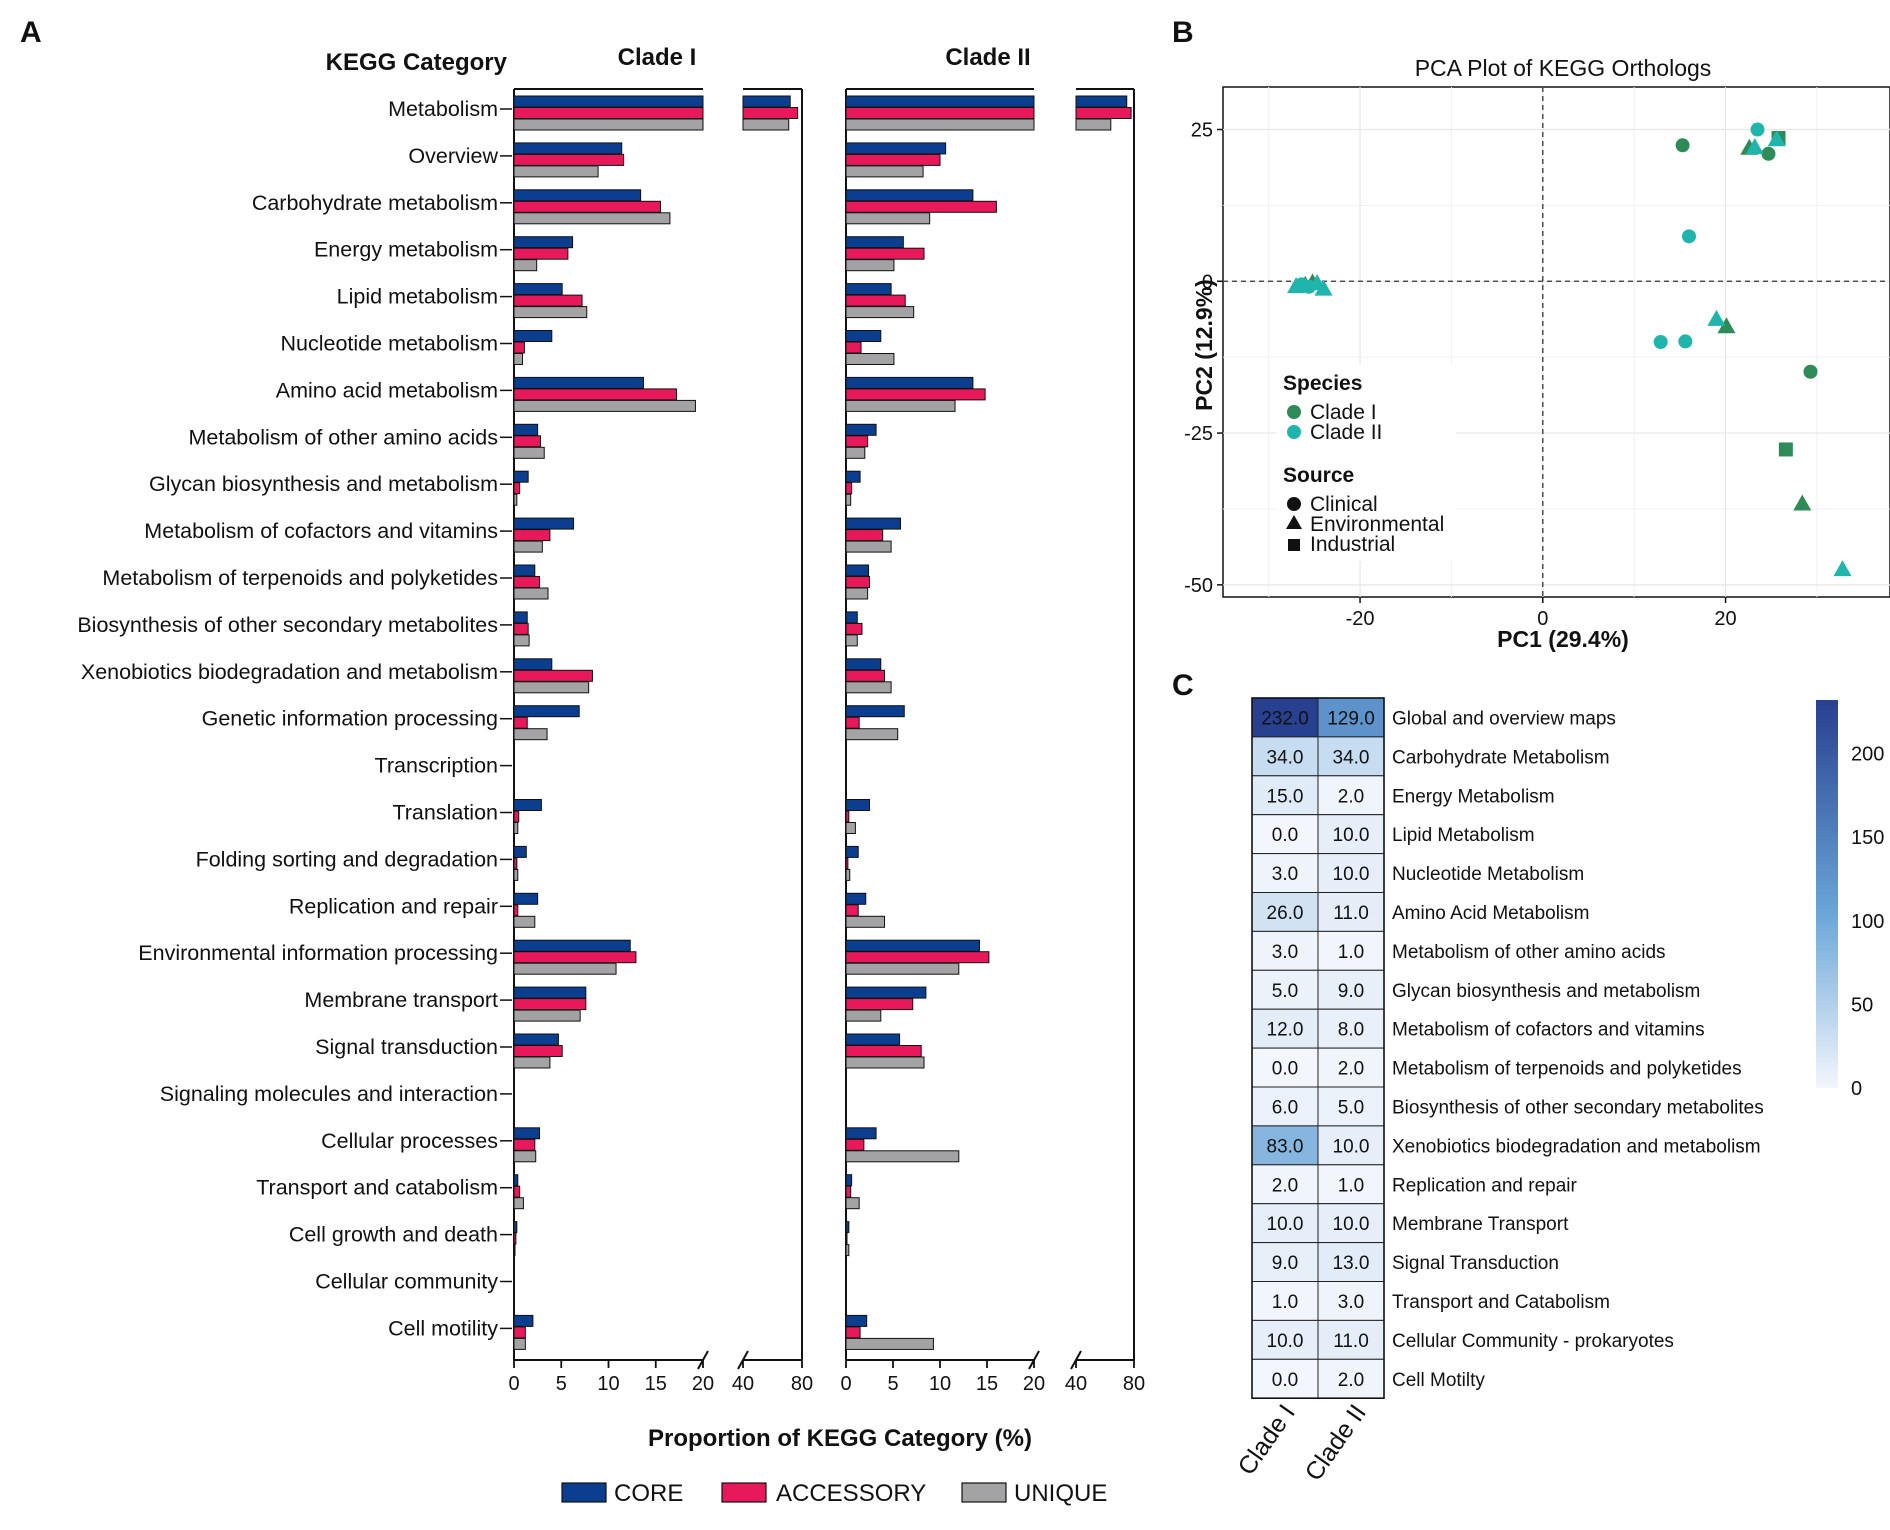 This screenshot has width=1890, height=1530. What do you see at coordinates (1034, 1384) in the screenshot?
I see `clade2-x-tick-label-20: 20` at bounding box center [1034, 1384].